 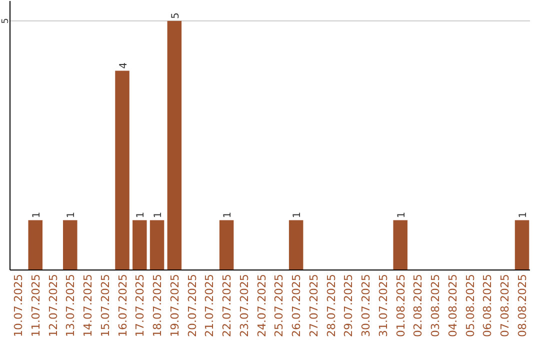 I want to click on x-tick-label: 01.08.2025, so click(x=401, y=305).